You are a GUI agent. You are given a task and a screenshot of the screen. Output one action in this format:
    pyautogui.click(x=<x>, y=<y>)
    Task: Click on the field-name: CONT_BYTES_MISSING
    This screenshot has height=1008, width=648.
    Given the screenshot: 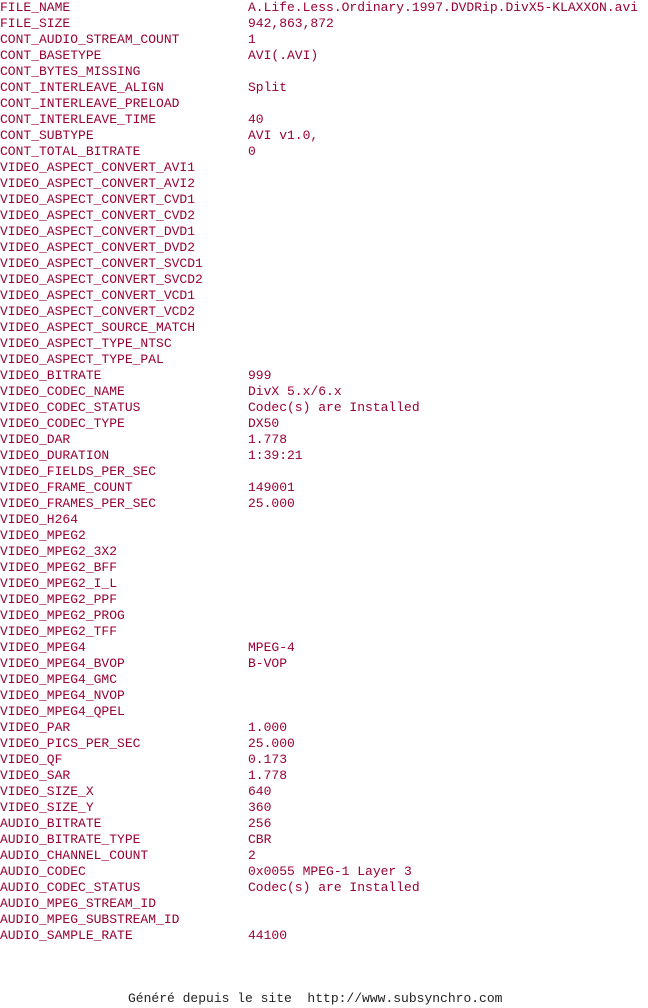 What is the action you would take?
    pyautogui.click(x=70, y=71)
    